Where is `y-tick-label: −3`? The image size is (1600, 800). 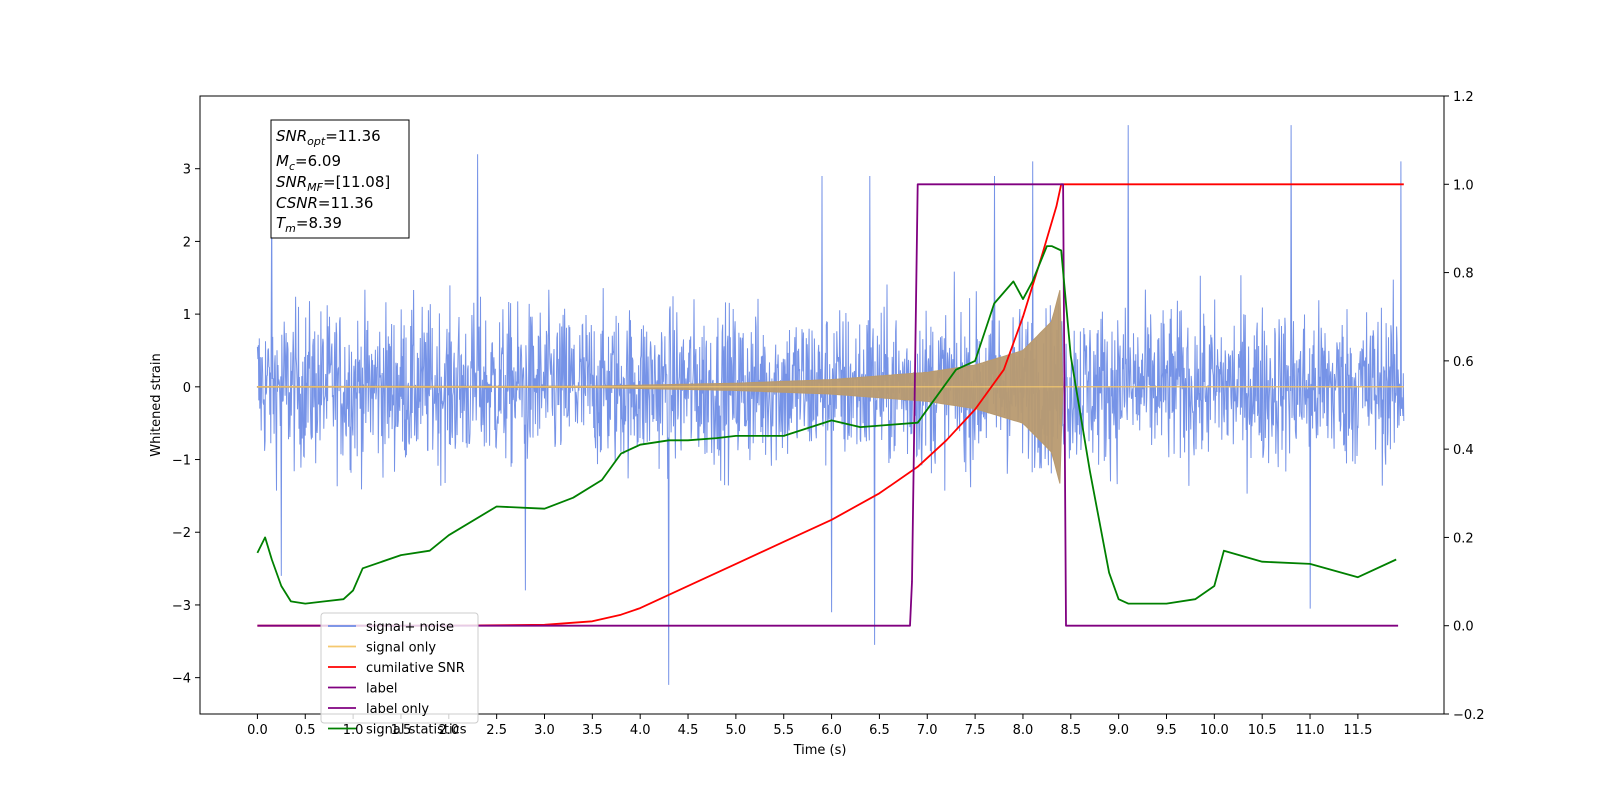
y-tick-label: −3 is located at coordinates (181, 606).